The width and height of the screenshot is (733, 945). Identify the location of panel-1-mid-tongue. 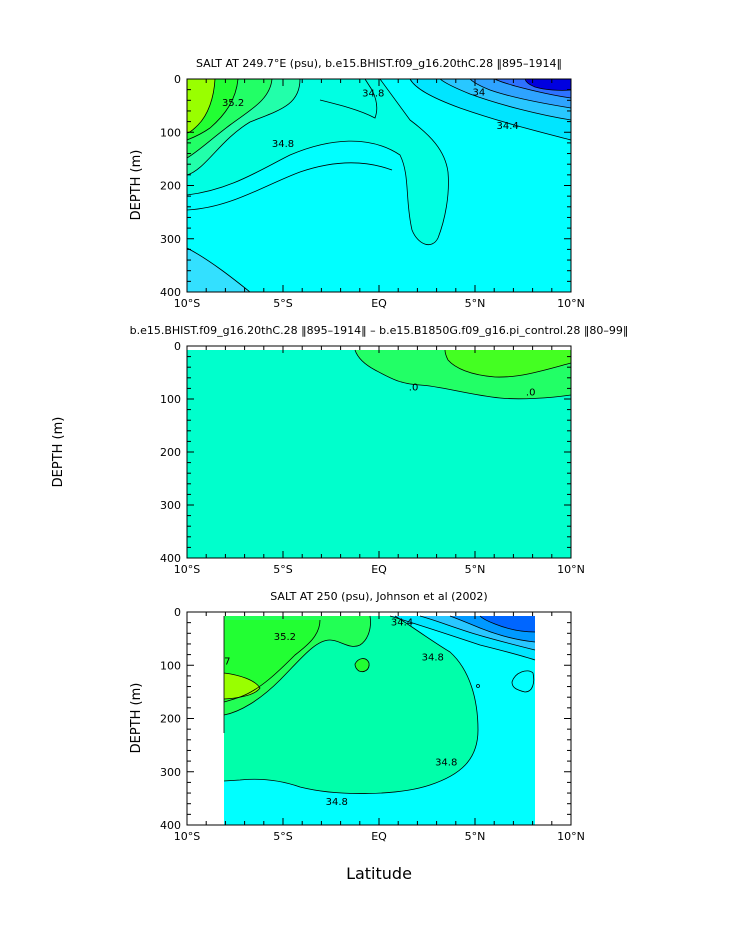
(318, 162).